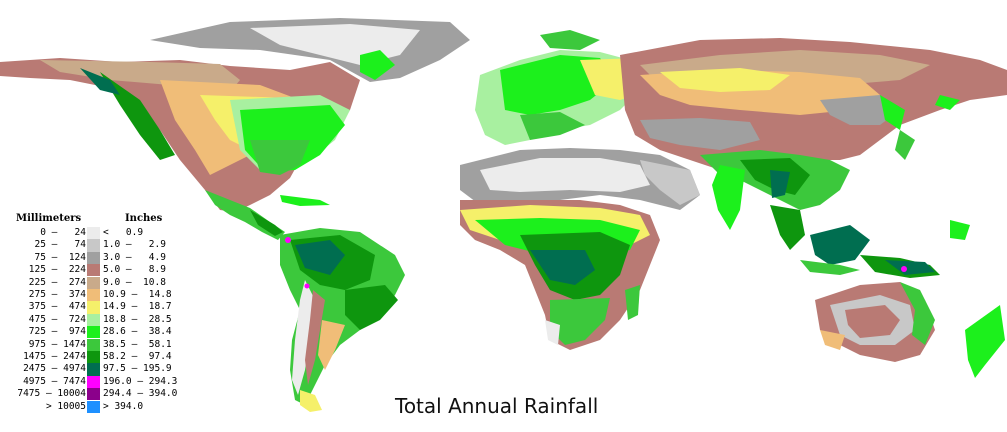  Describe the element at coordinates (123, 232) in the screenshot. I see `legend-in-range: < 0.9` at that location.